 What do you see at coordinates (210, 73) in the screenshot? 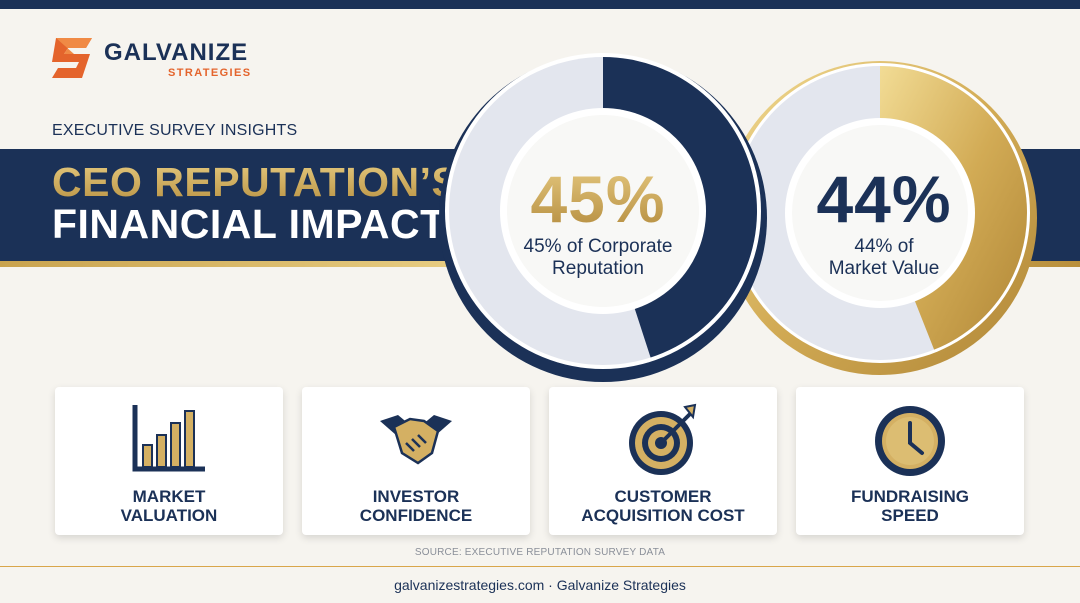
I see `brand-tagline: STRATEGIES` at bounding box center [210, 73].